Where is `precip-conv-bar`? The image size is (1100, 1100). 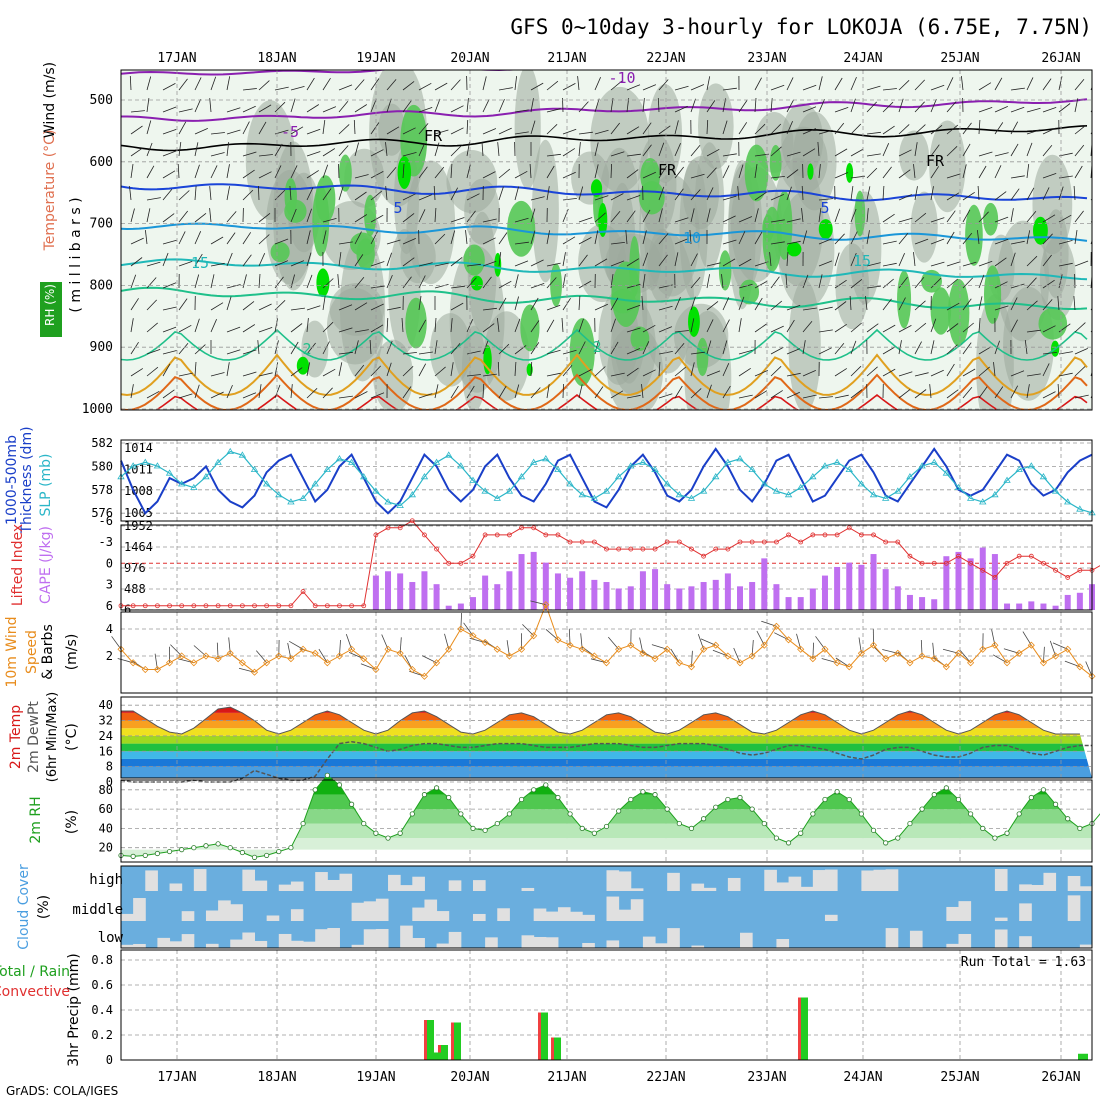
precip-conv-bar is located at coordinates (799, 1028).